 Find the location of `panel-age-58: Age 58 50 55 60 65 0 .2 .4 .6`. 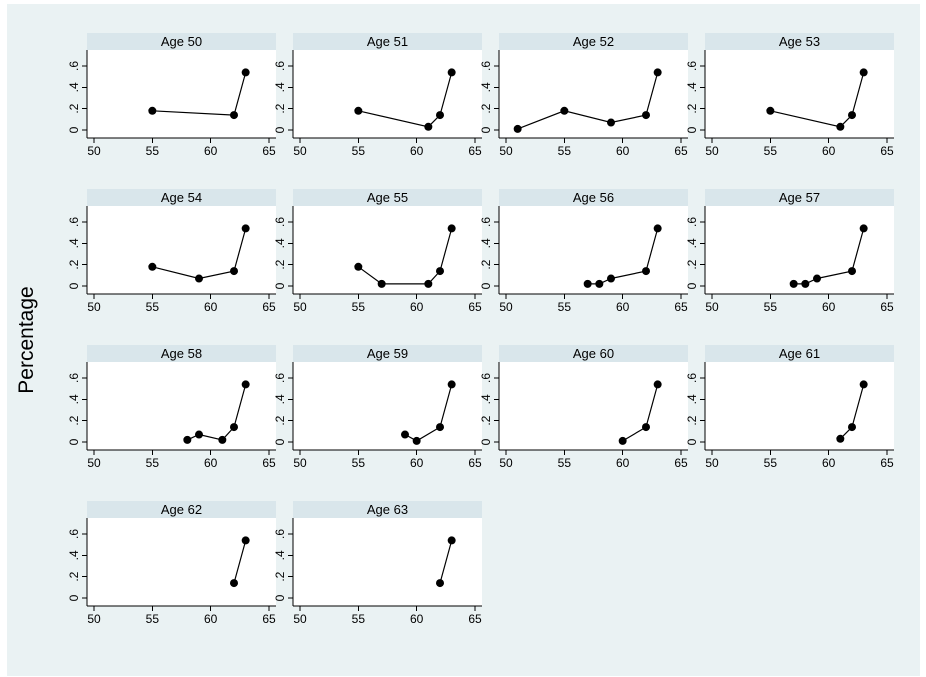

panel-age-58: Age 58 50 55 60 65 0 .2 .4 .6 is located at coordinates (171, 407).